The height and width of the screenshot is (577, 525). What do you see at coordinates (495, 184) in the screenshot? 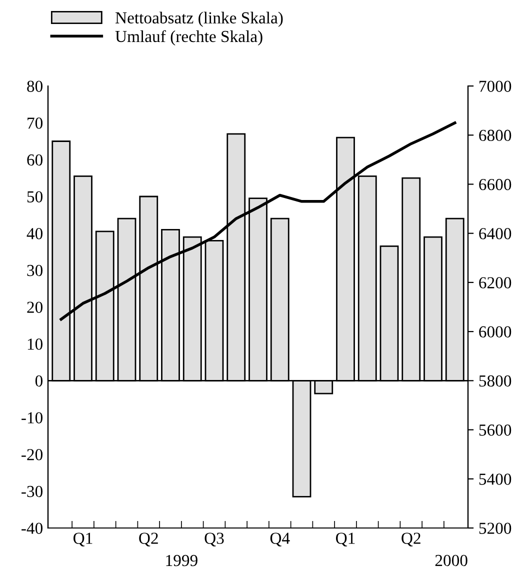
I see `y2-tick-label: 6600` at bounding box center [495, 184].